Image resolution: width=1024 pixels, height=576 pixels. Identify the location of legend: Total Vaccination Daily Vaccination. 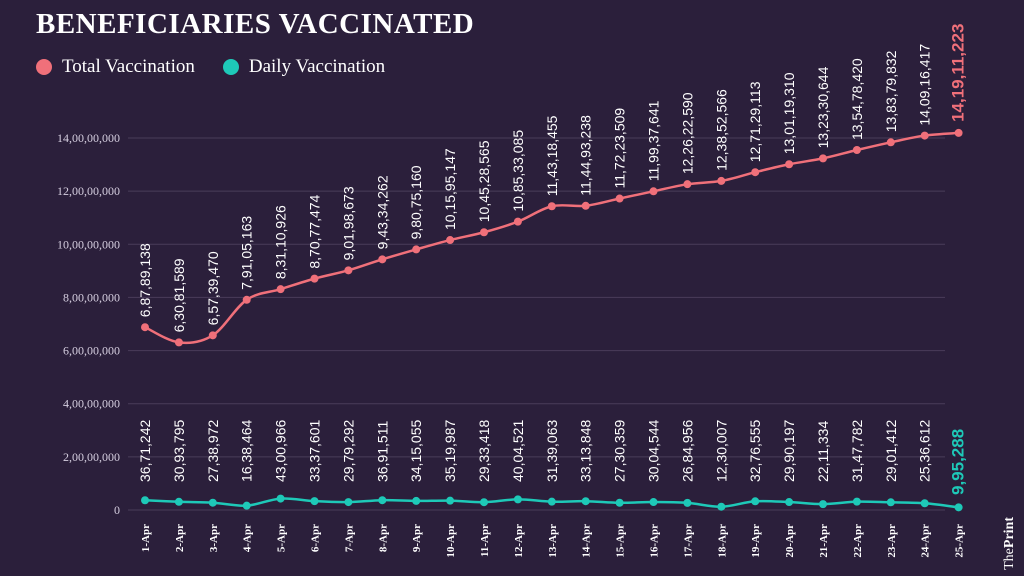
(224, 67).